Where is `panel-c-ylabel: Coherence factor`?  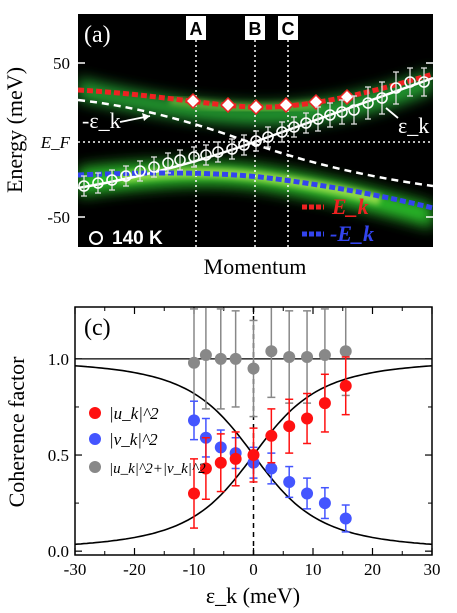 panel-c-ylabel: Coherence factor is located at coordinates (16, 432).